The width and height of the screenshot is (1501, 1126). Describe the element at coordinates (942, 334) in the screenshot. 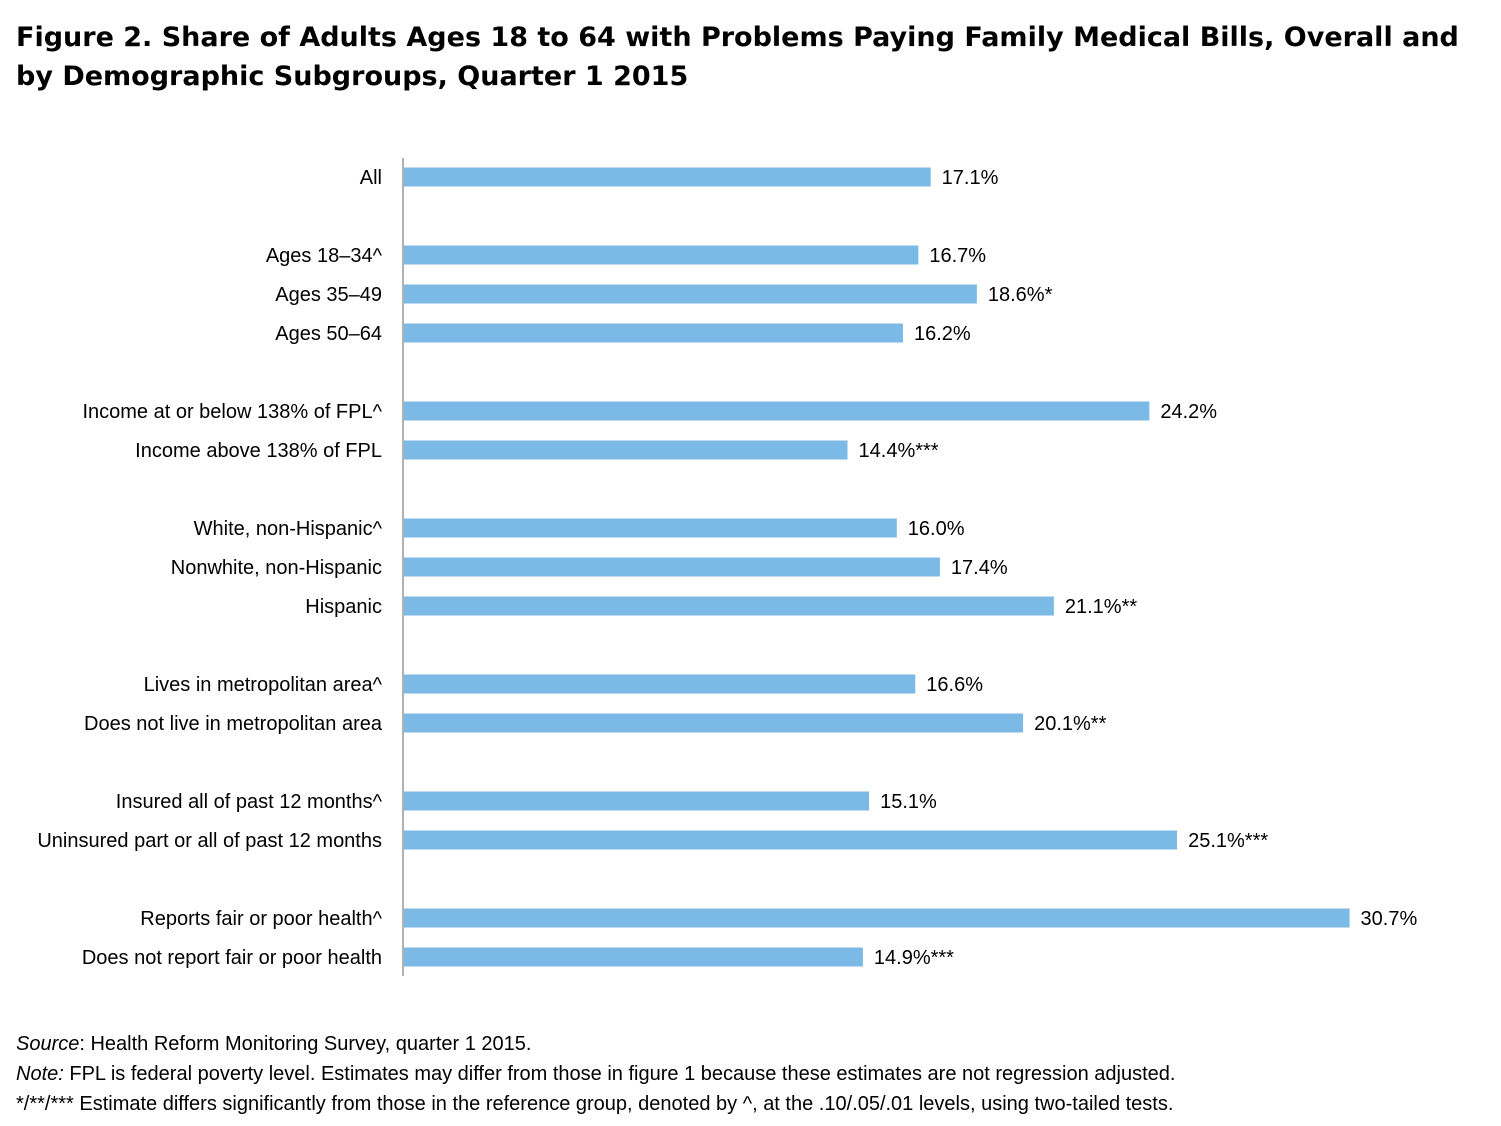

I see `value-label: 16.2%` at that location.